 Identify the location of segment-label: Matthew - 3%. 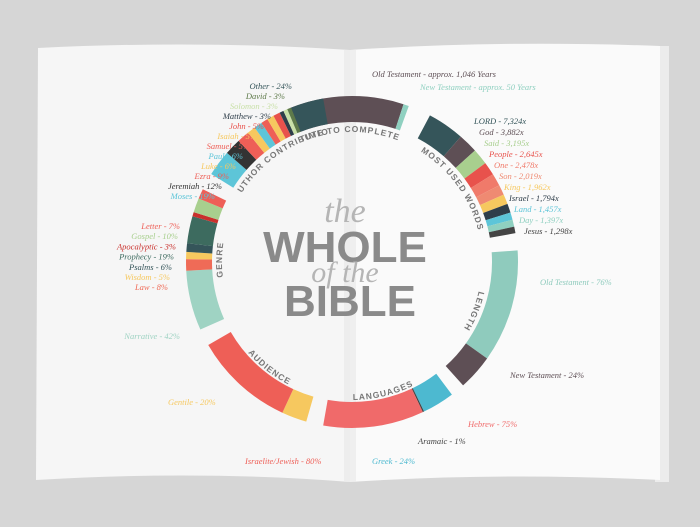
(246, 116).